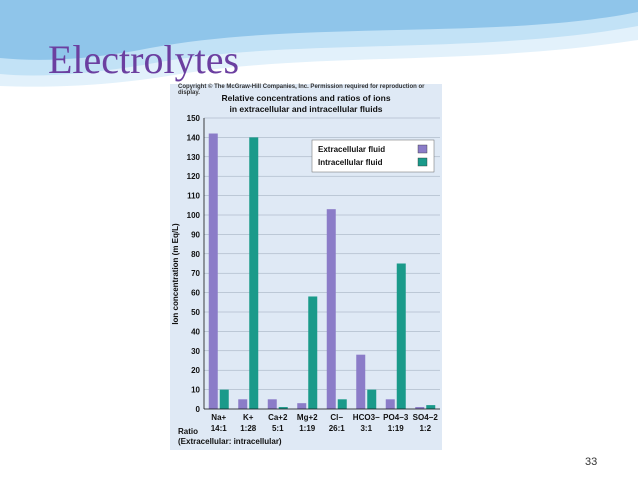 The height and width of the screenshot is (478, 638). I want to click on category-label: Cl−, so click(336, 417).